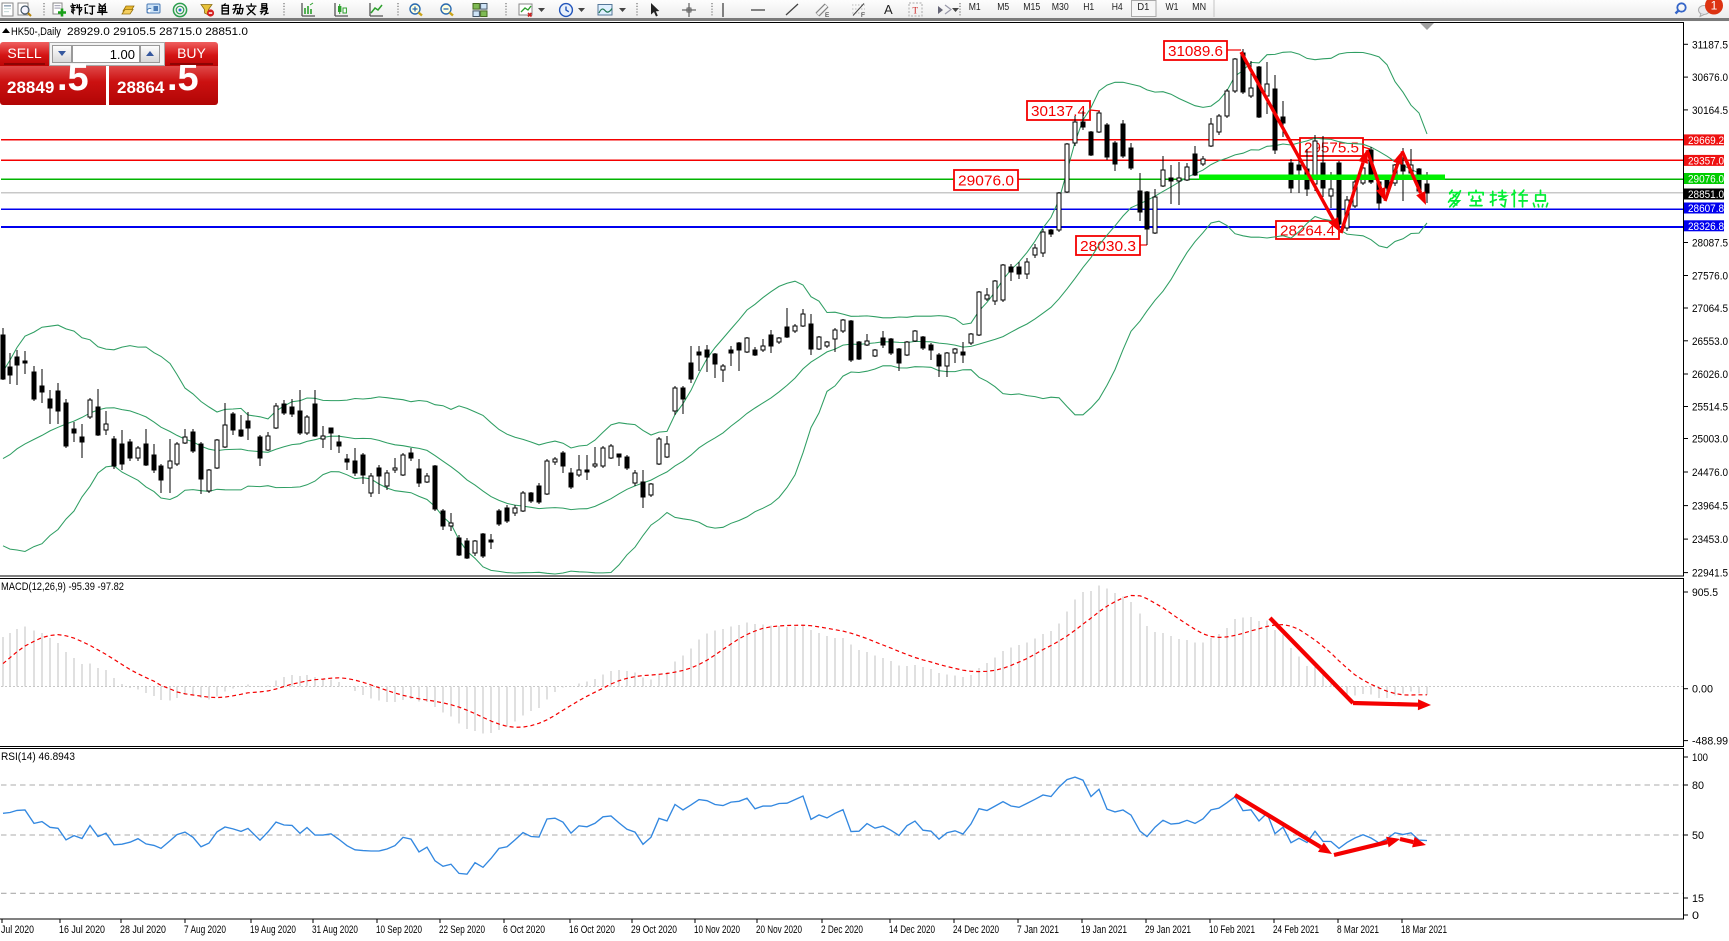 Image resolution: width=1729 pixels, height=941 pixels. What do you see at coordinates (1003, 7) in the screenshot?
I see `svg-text: M5` at bounding box center [1003, 7].